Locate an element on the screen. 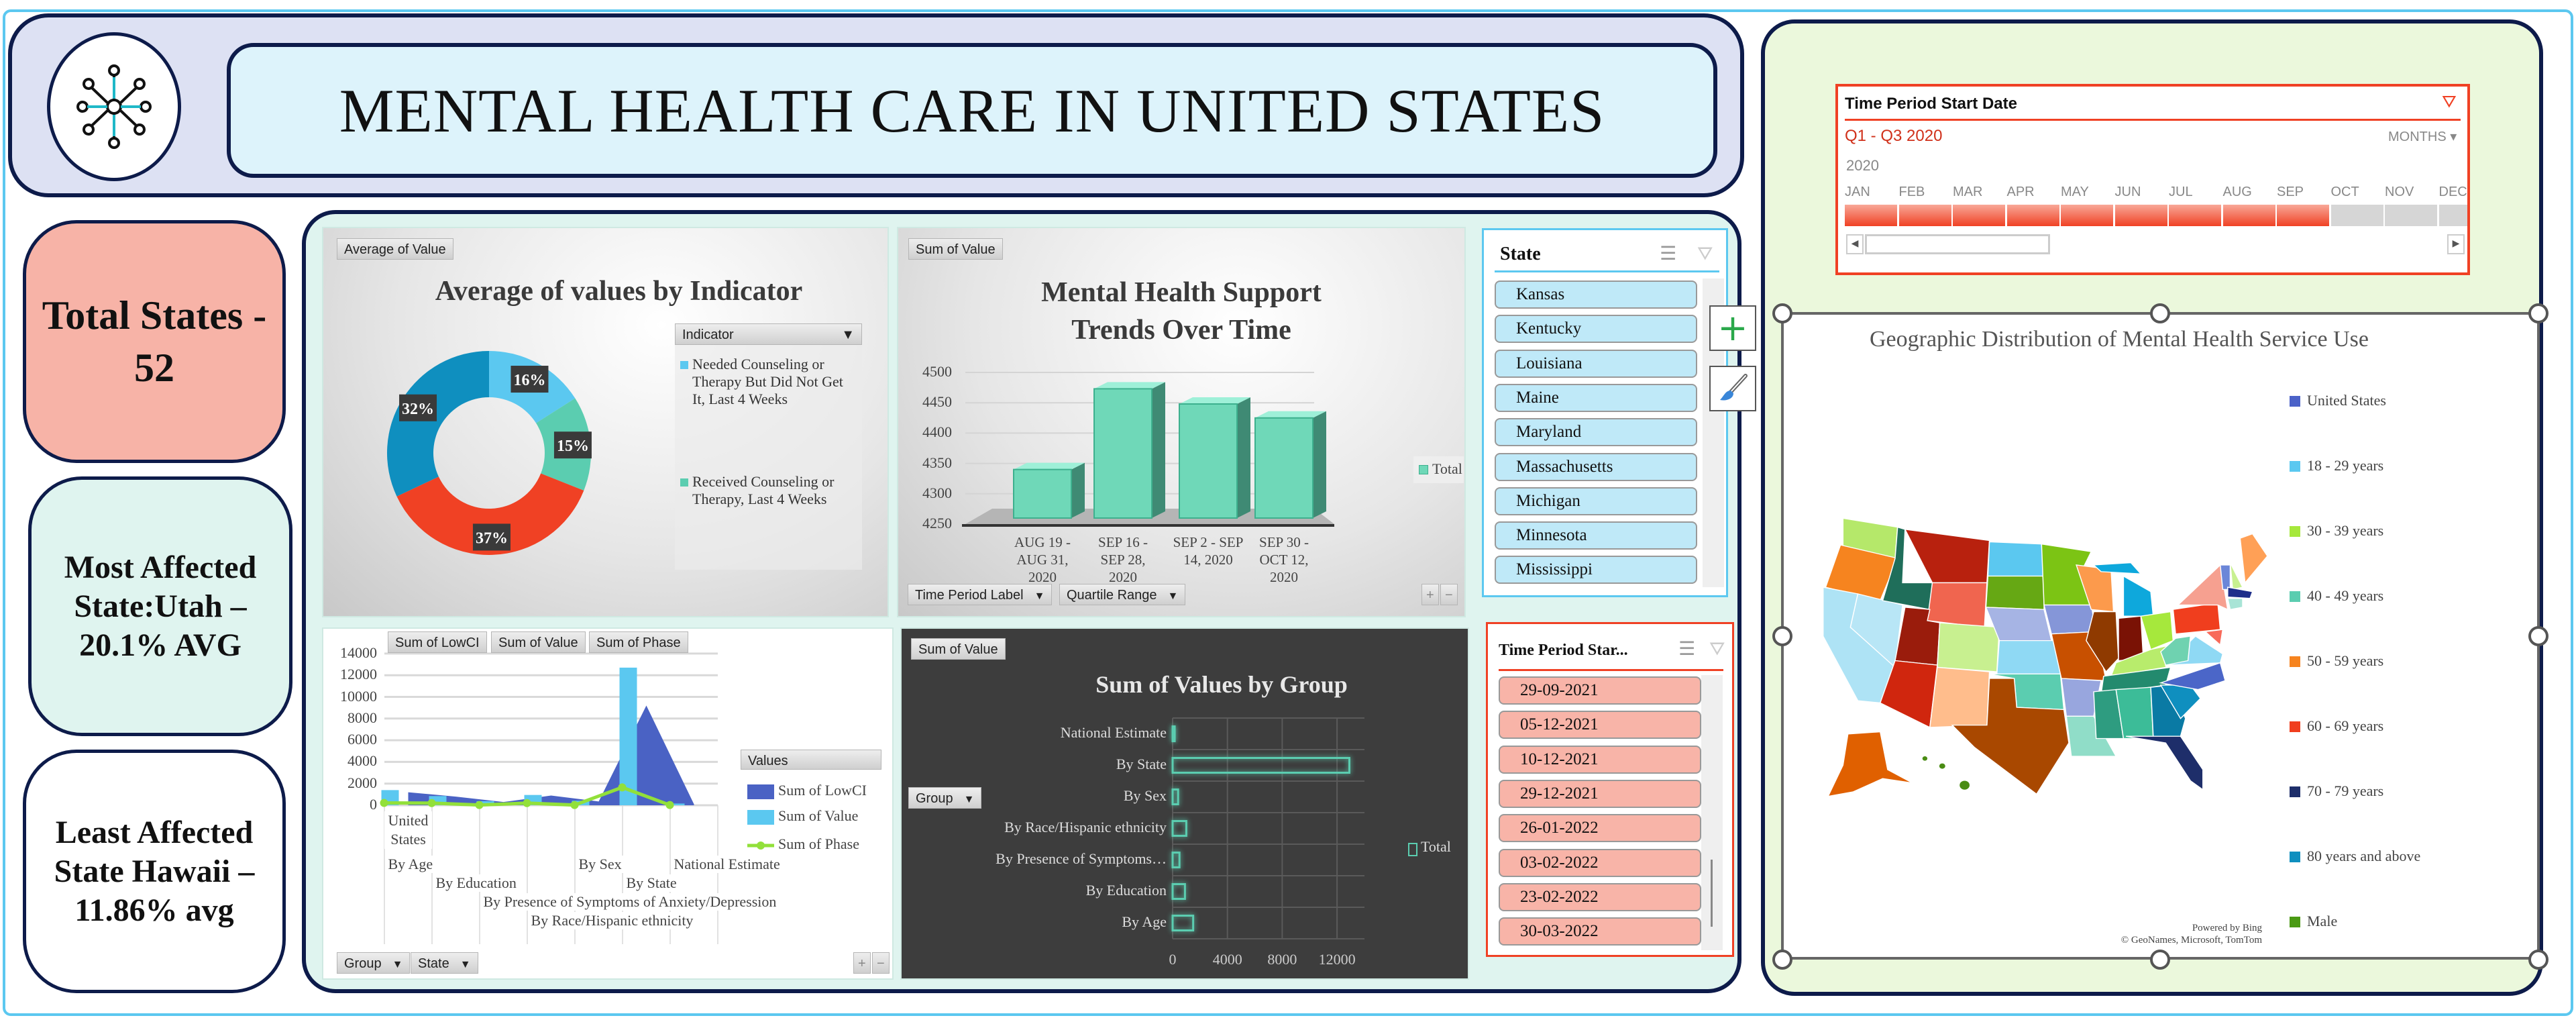  field-button-sum-of-lowci: Sum of LowCI is located at coordinates (437, 642).